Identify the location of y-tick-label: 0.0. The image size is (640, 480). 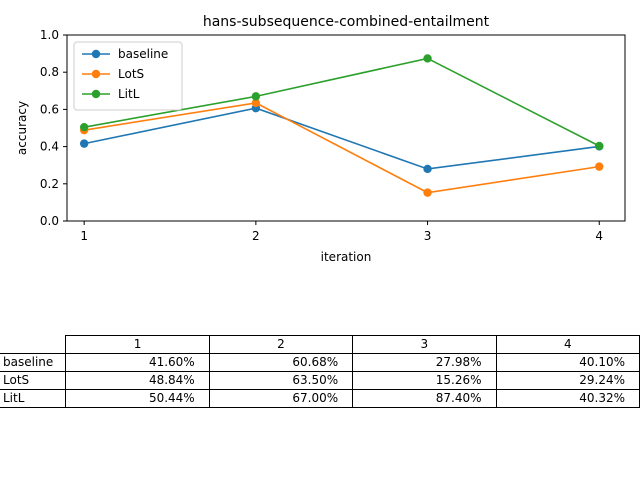
(49, 221).